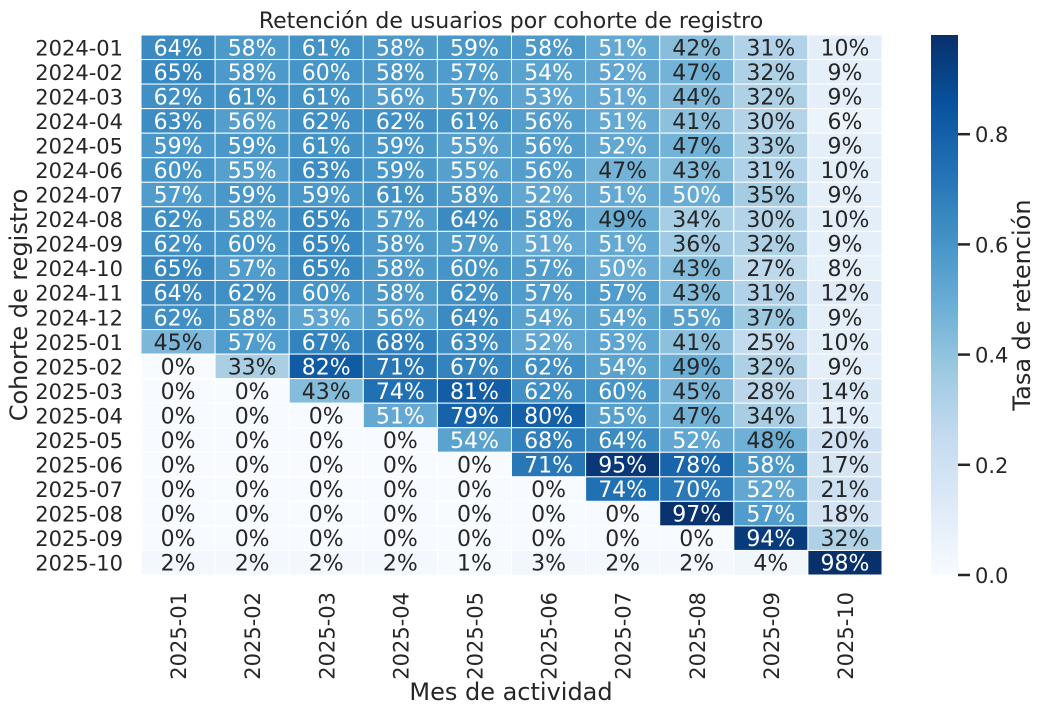  I want to click on y-tick-label: 2024-05, so click(79, 146).